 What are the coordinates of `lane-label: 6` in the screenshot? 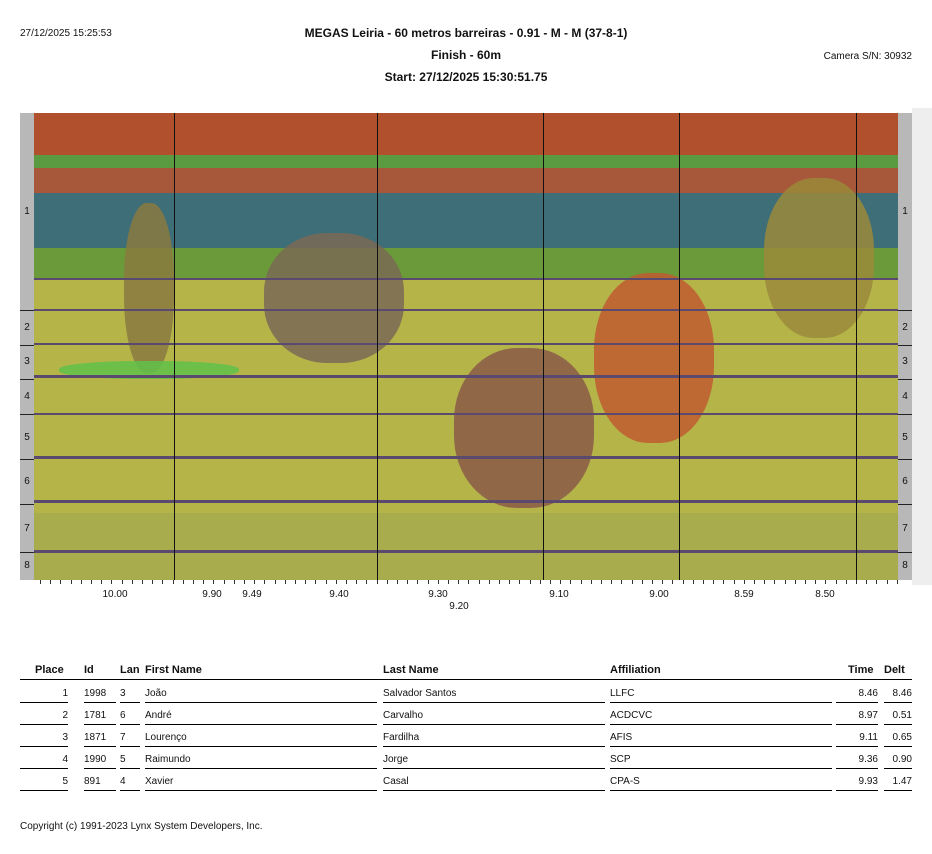 It's located at (905, 481).